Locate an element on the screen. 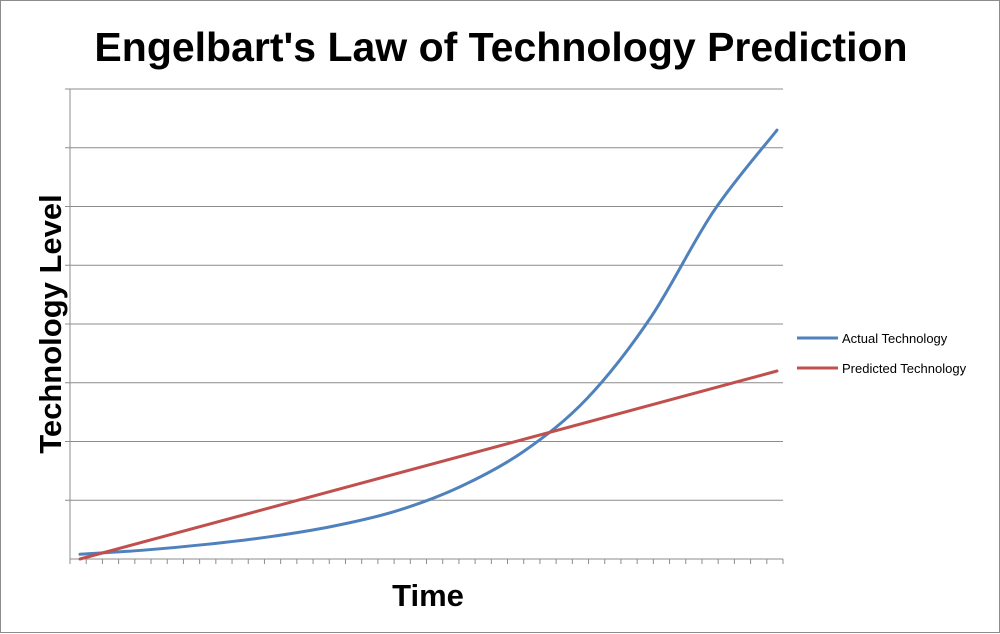 Image resolution: width=1000 pixels, height=634 pixels. legend: Actual Technology Predicted Technology is located at coordinates (882, 353).